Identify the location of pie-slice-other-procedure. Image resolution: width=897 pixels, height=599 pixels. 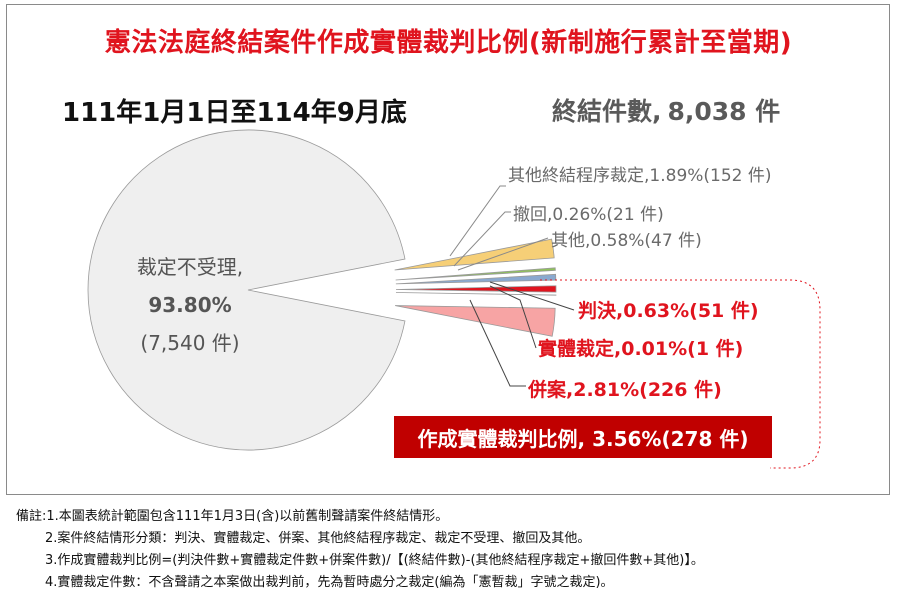
(474, 254).